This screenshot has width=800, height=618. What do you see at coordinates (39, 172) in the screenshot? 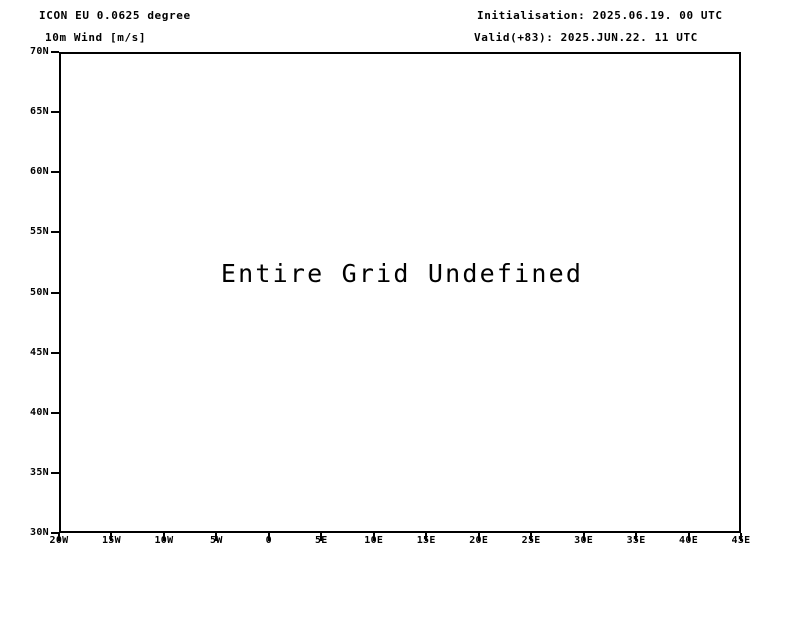
I see `latitude-tick-label: 60N` at bounding box center [39, 172].